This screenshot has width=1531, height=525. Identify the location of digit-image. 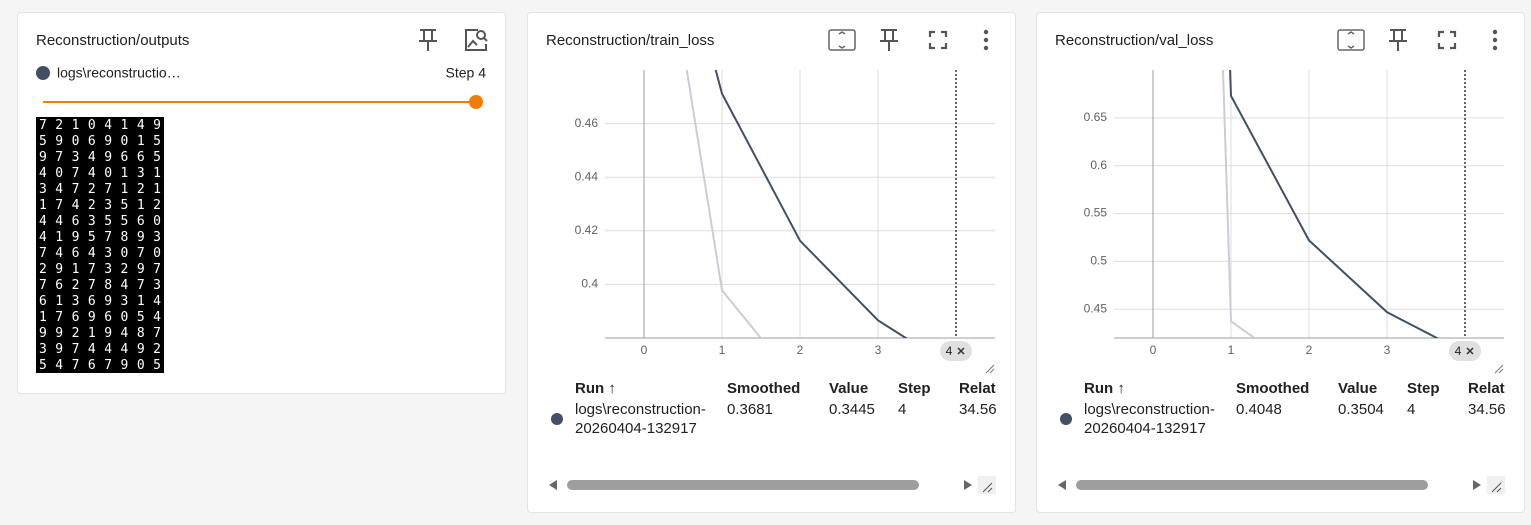
(100, 245).